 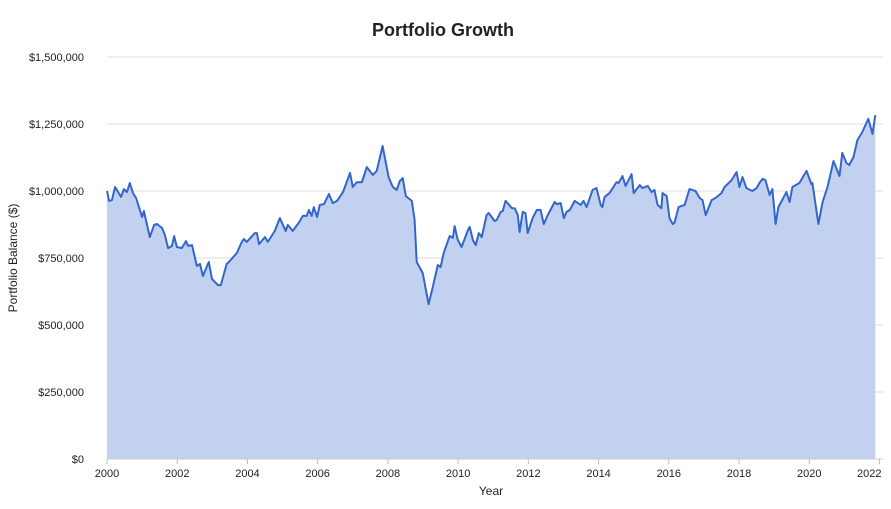 I want to click on y-tick-label: $750,000, so click(x=61, y=259).